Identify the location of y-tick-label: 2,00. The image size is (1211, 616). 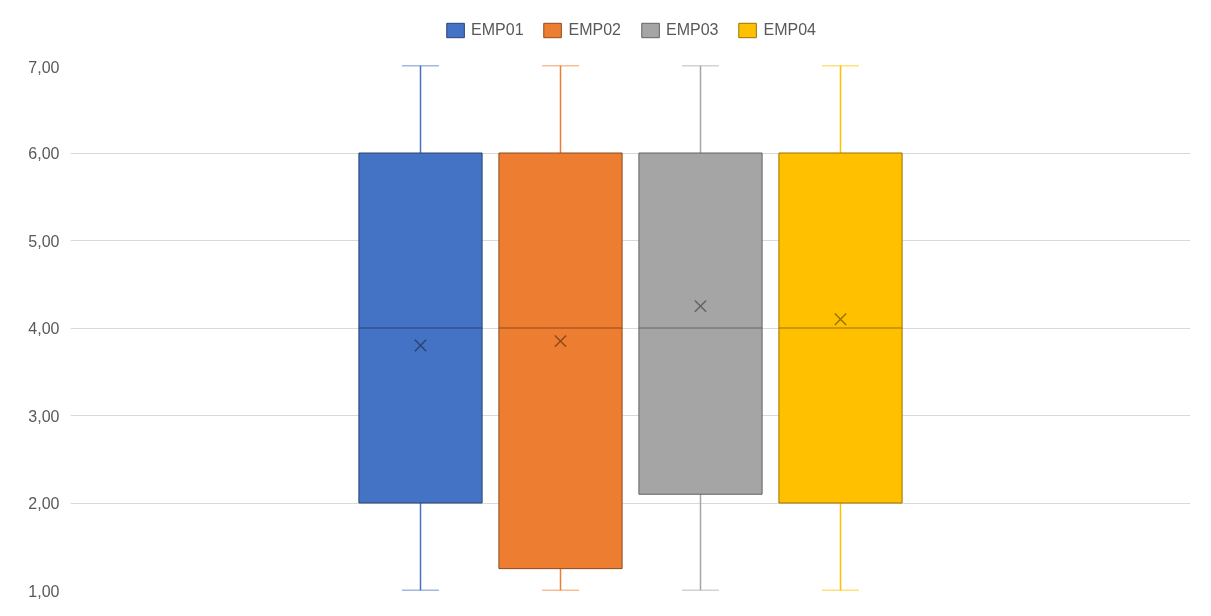
(44, 503).